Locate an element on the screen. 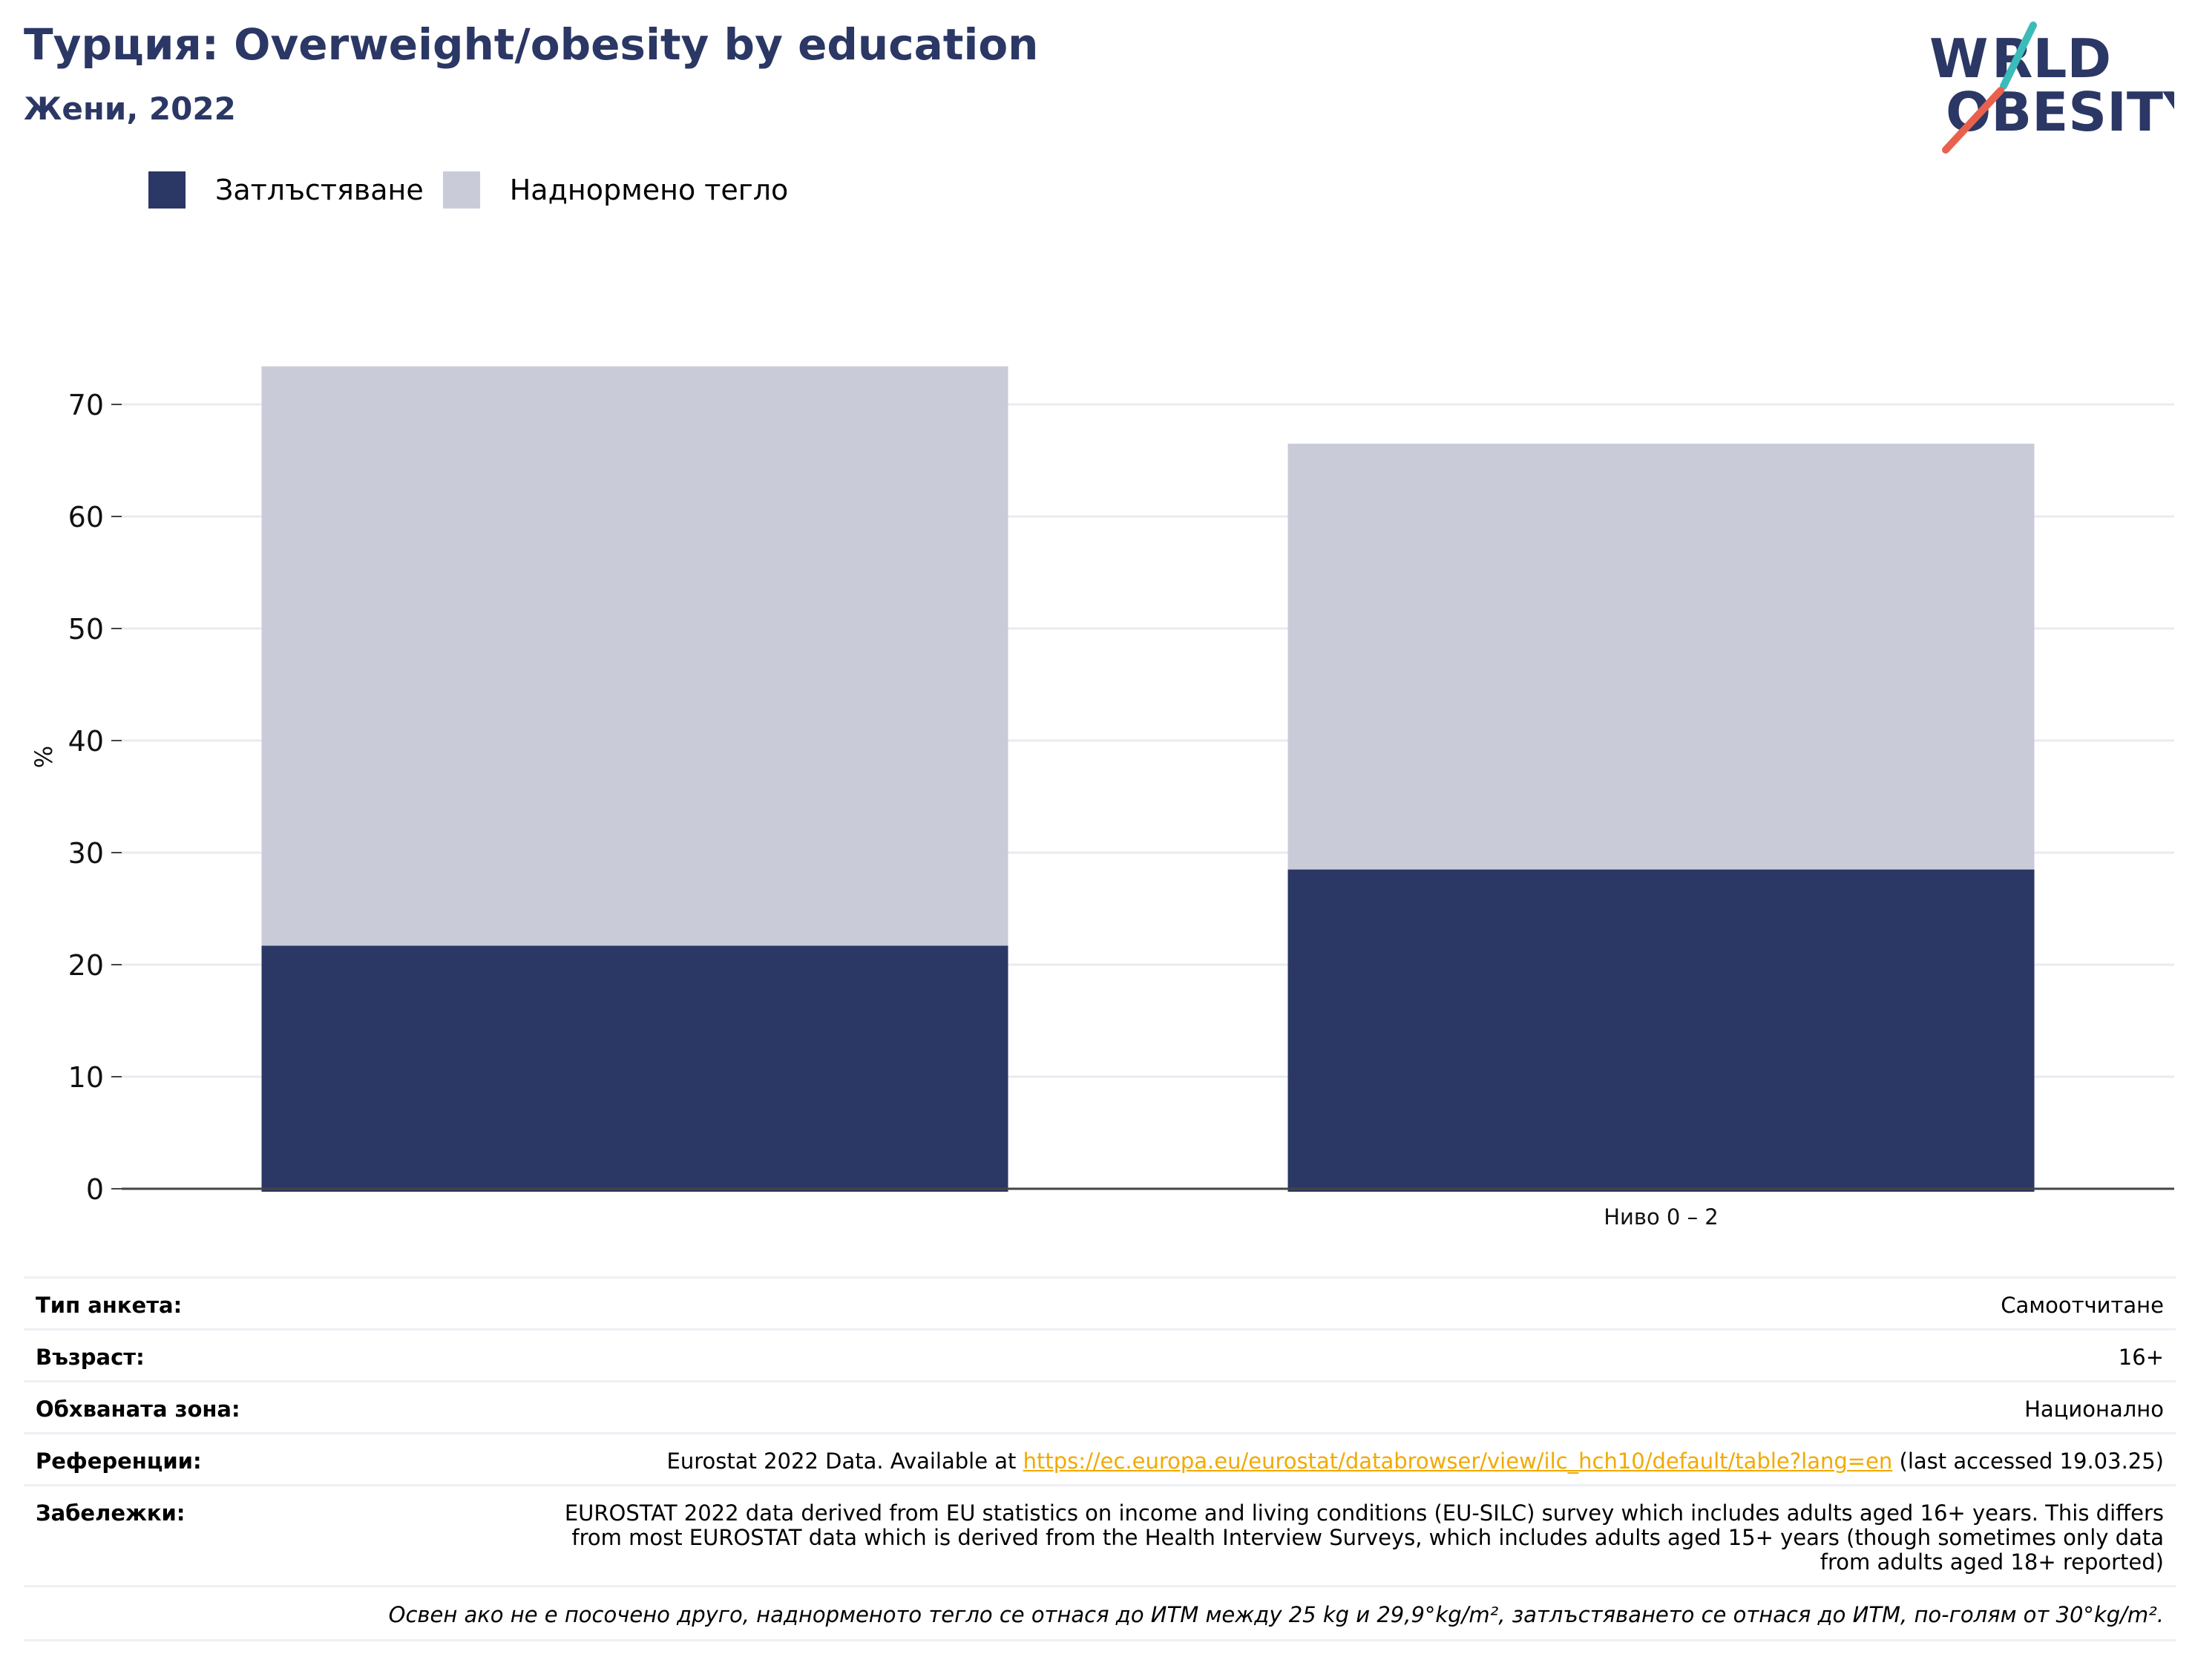  info-row-coverage: Обхваната зона: Национално is located at coordinates (1100, 1406).